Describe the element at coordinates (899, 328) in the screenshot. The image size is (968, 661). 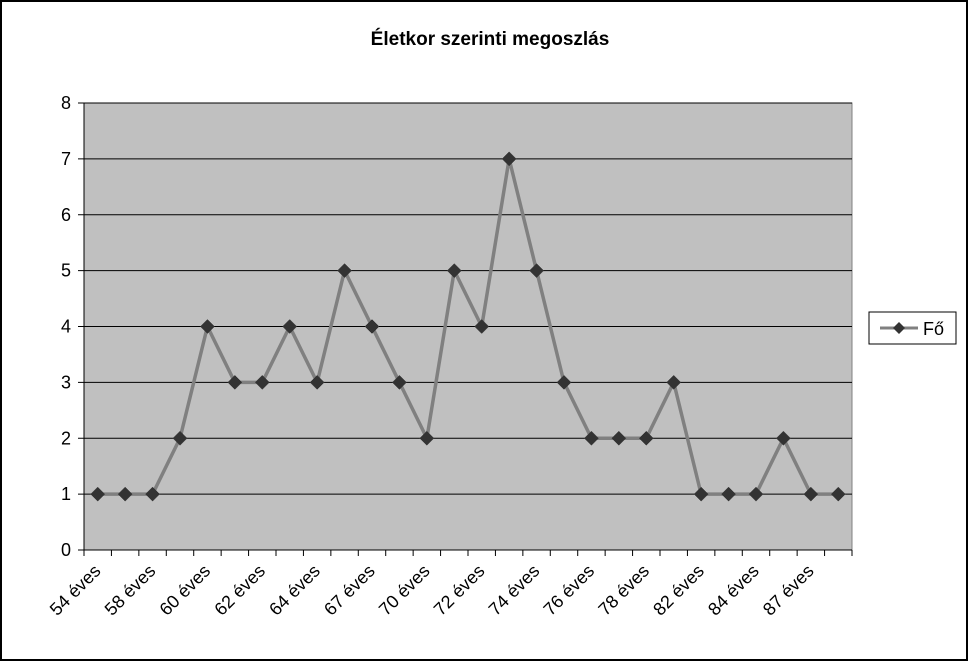
I see `legend-marker-swatch` at that location.